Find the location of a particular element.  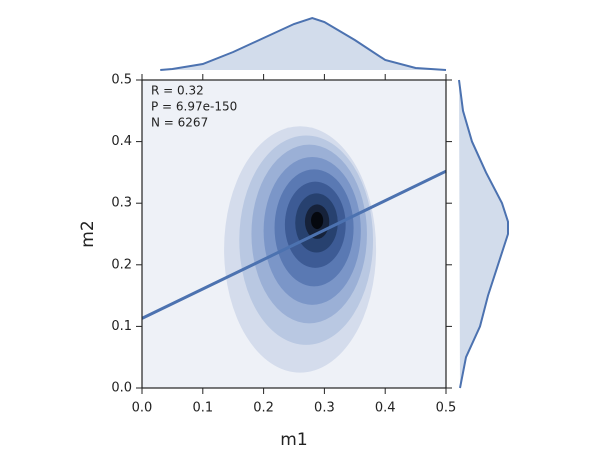

x-tick-label: 0.2 is located at coordinates (263, 408).